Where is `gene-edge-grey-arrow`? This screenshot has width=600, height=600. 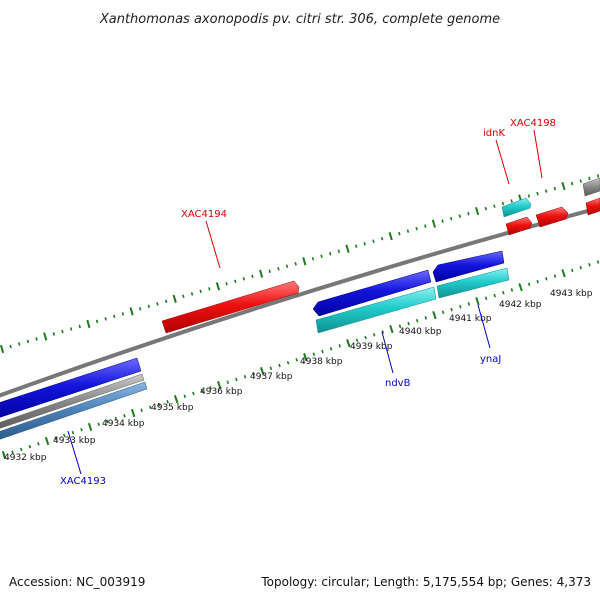 gene-edge-grey-arrow is located at coordinates (591, 187).